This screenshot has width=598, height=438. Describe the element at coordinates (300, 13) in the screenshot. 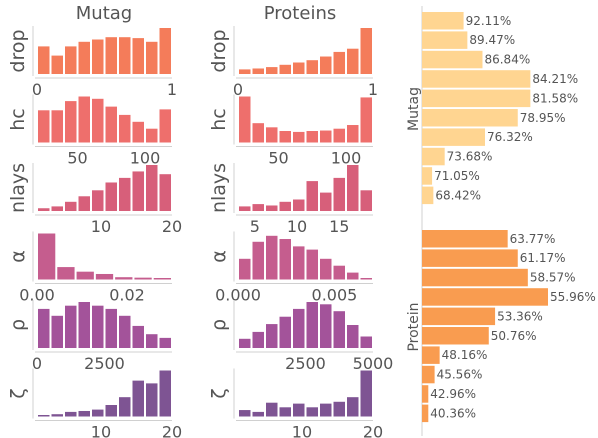

I see `column-title-1: Proteins` at that location.